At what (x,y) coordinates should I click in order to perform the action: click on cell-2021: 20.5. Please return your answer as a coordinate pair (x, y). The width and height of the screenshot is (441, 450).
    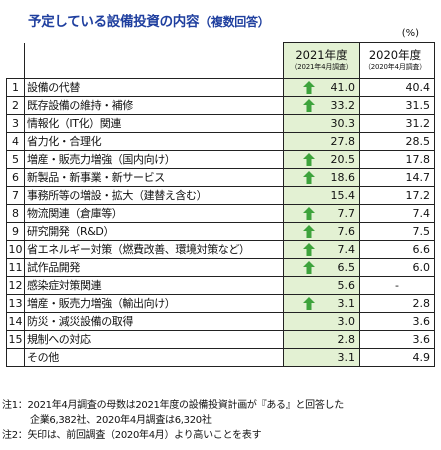
    Looking at the image, I should click on (321, 159).